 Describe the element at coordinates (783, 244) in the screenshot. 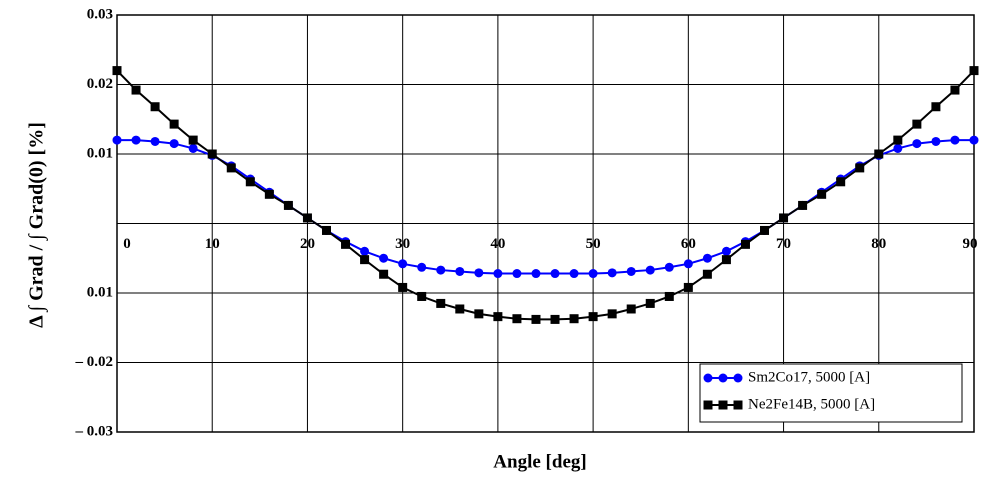

I see `x-tick-label: 70` at that location.